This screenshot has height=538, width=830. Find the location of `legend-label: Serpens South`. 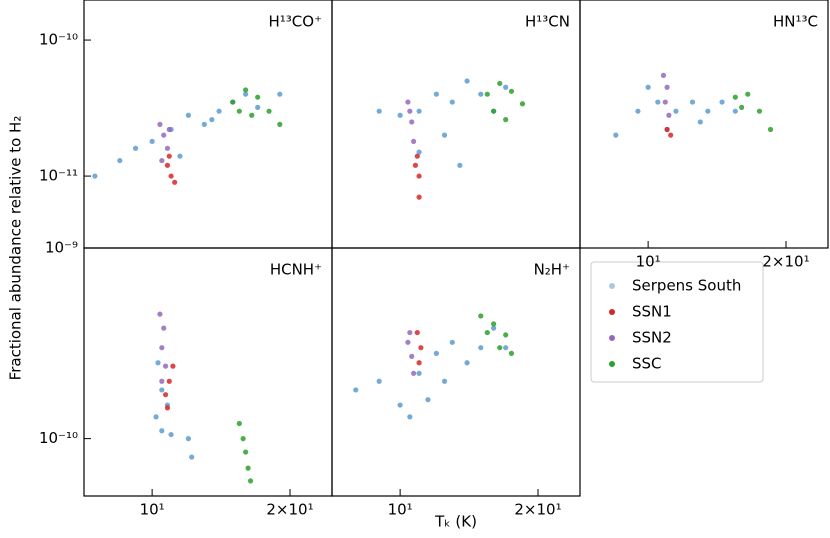

legend-label: Serpens South is located at coordinates (686, 286).